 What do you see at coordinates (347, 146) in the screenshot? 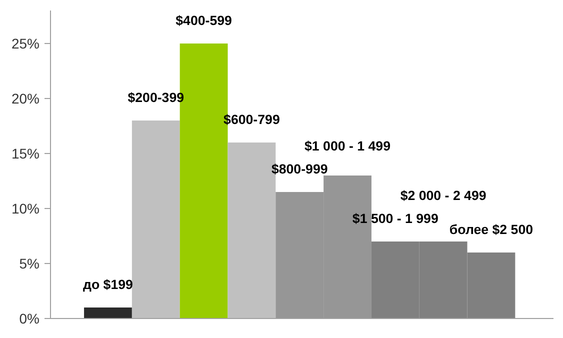
I see `x-tick-label: $1 000 - 1 499` at bounding box center [347, 146].